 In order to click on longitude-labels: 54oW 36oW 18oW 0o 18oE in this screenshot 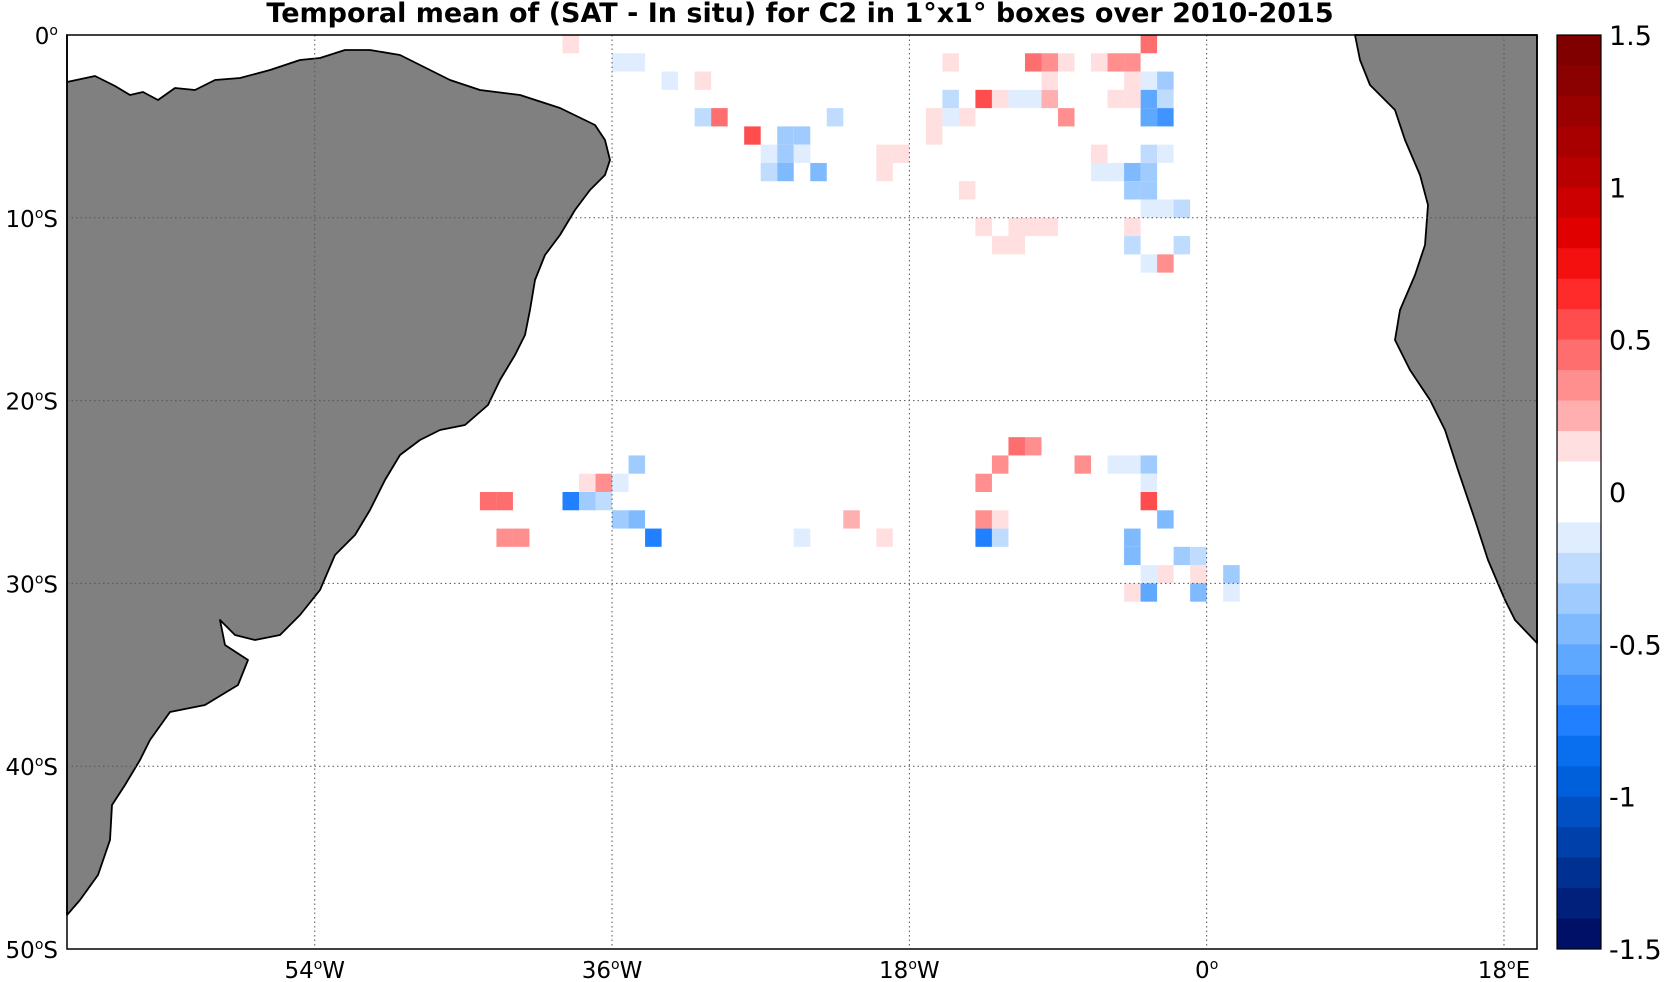, I will do `click(907, 969)`.